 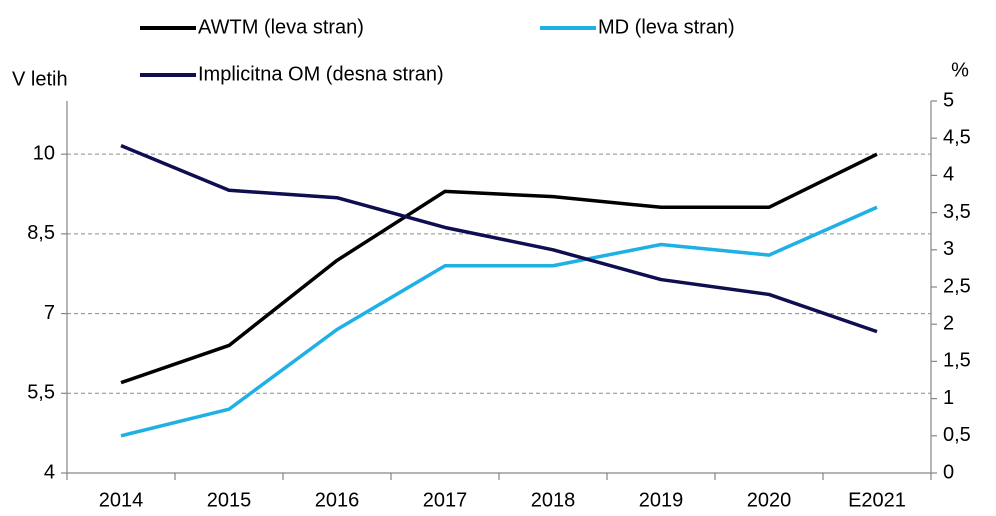 I want to click on y-tick-label: 4, so click(x=49, y=472).